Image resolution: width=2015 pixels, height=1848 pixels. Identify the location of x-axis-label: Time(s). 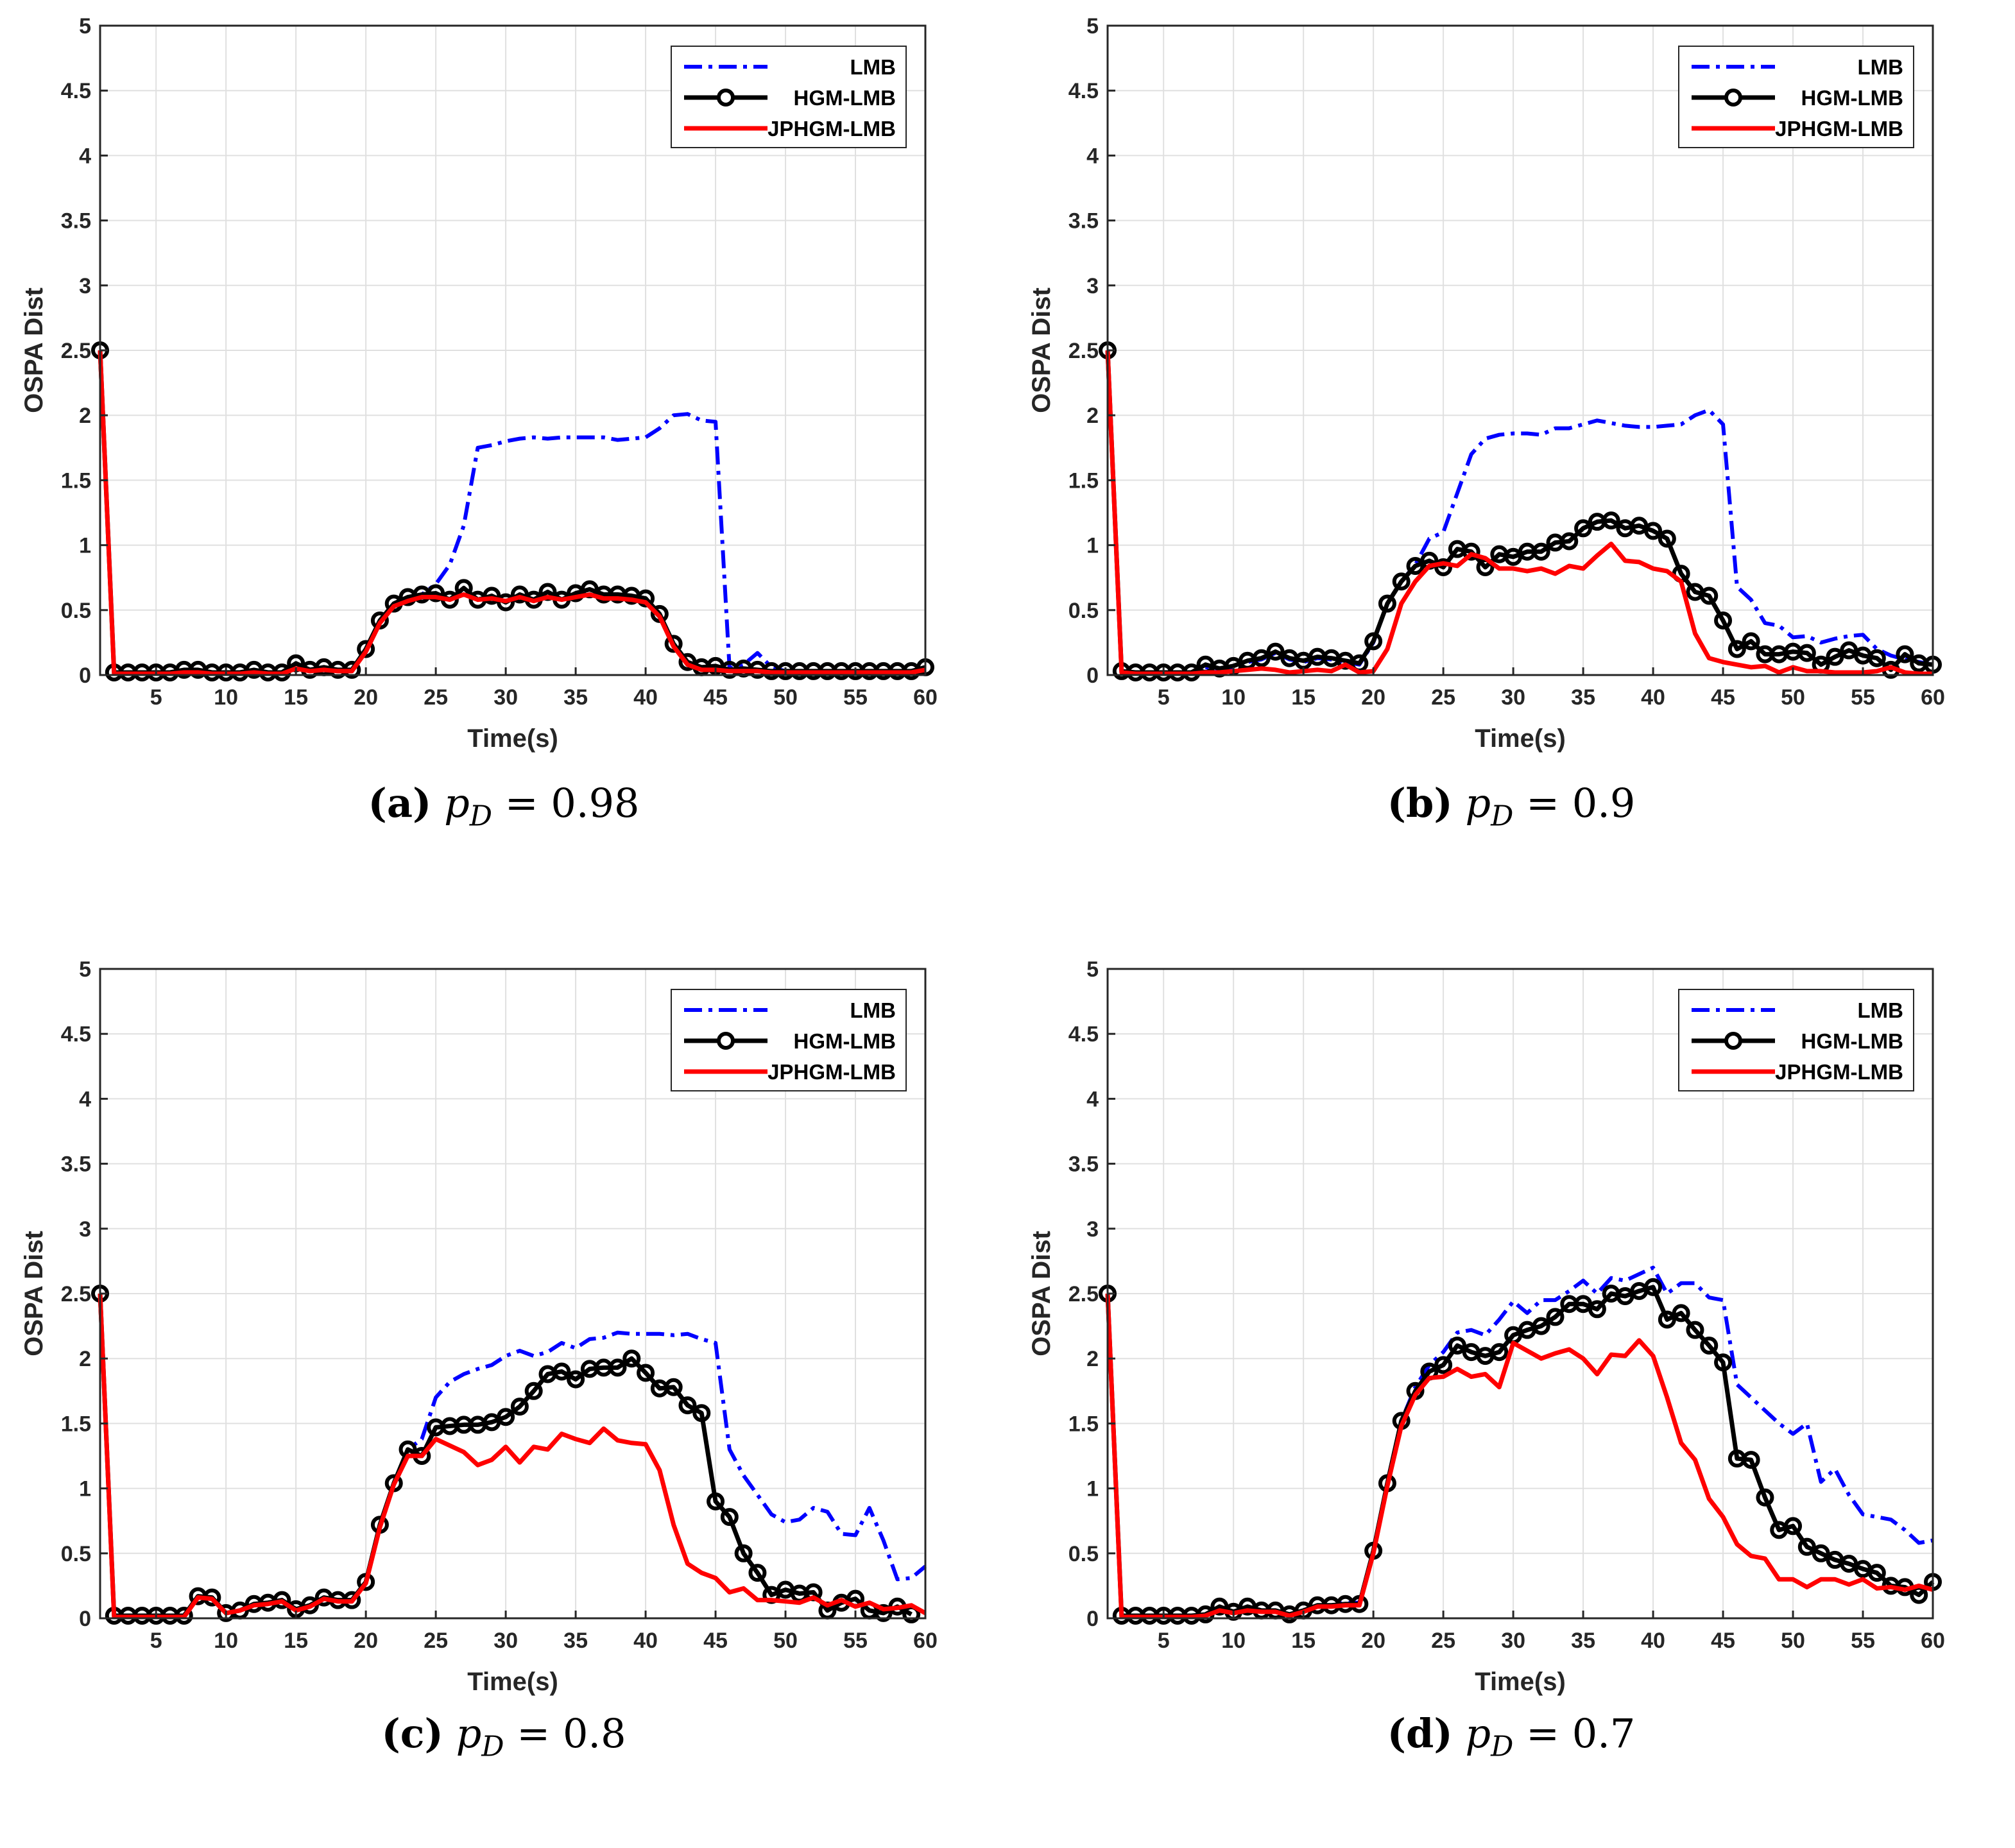
(1520, 1682).